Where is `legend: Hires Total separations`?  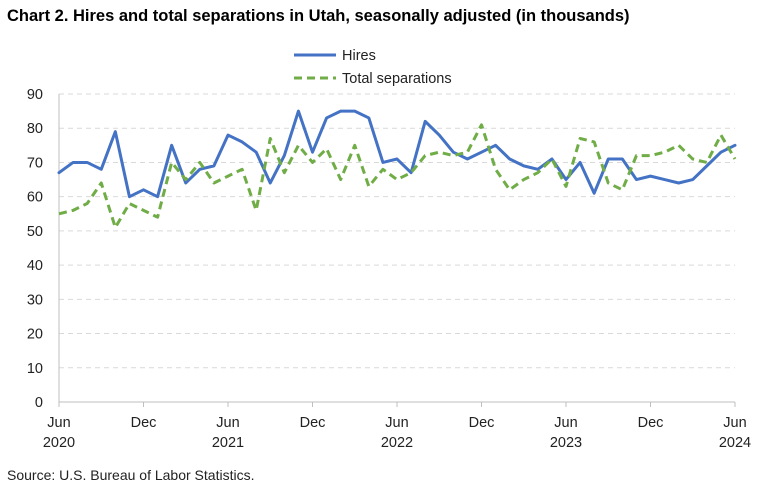 legend: Hires Total separations is located at coordinates (373, 67).